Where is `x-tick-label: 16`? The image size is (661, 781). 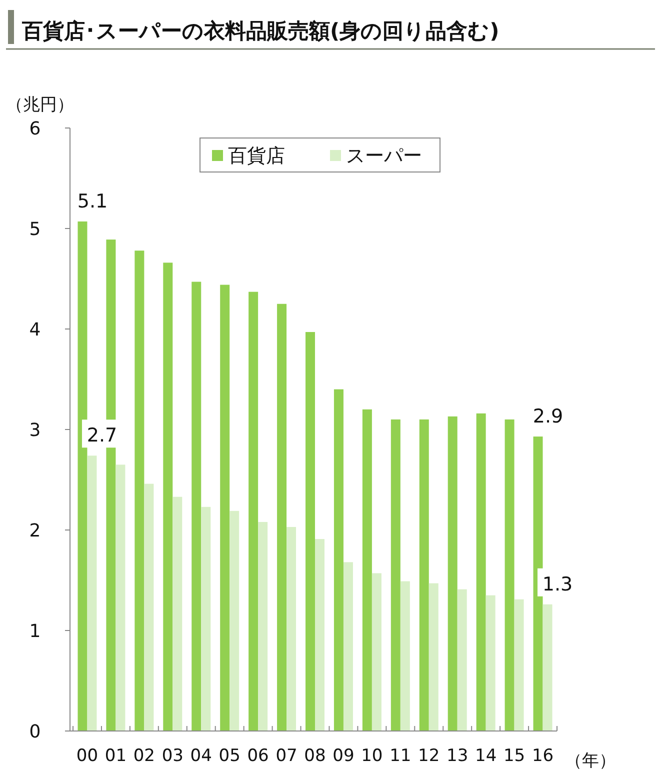
x-tick-label: 16 is located at coordinates (543, 756).